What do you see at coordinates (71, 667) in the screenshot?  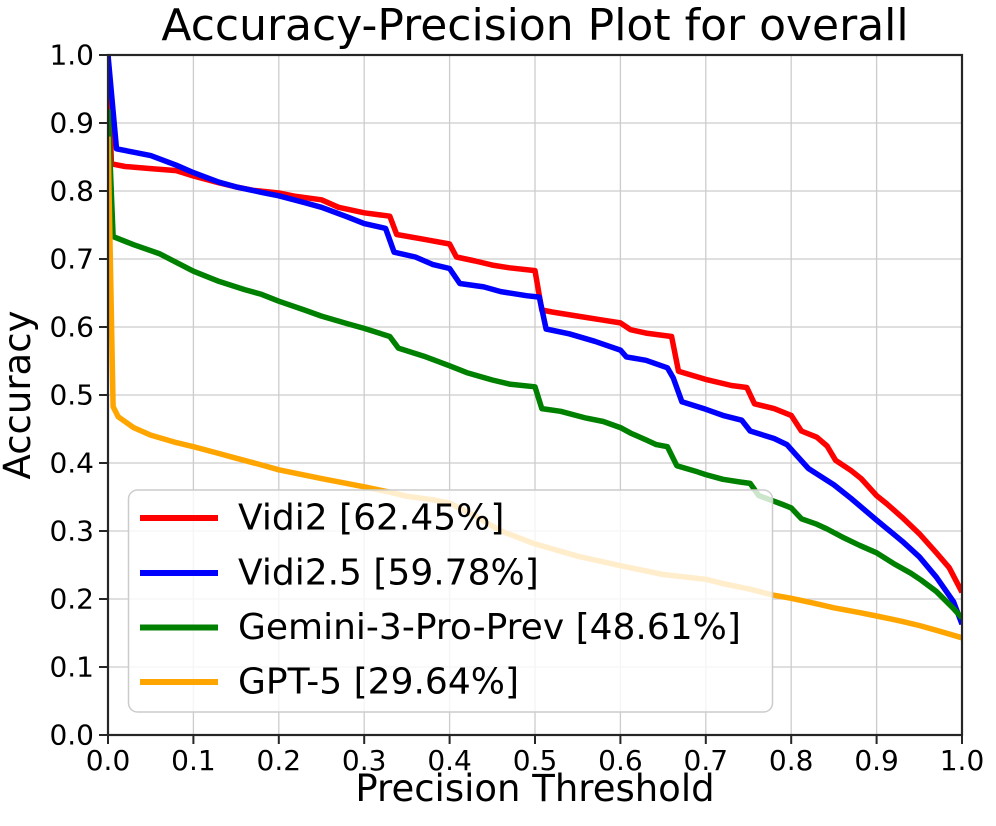 I see `y-tick-label: 0.1` at bounding box center [71, 667].